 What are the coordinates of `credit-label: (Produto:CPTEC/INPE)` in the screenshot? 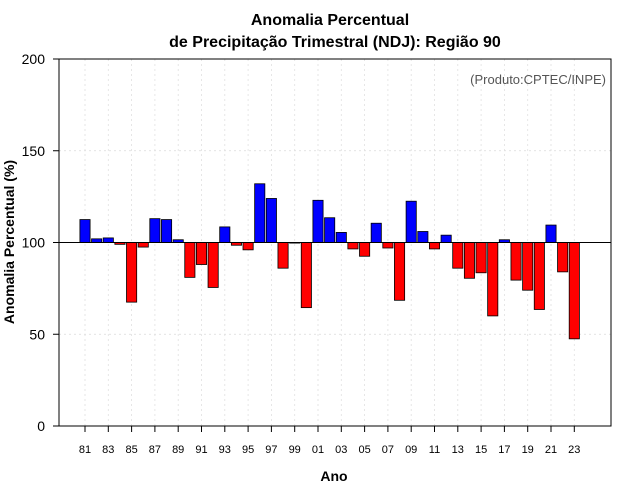 It's located at (538, 79).